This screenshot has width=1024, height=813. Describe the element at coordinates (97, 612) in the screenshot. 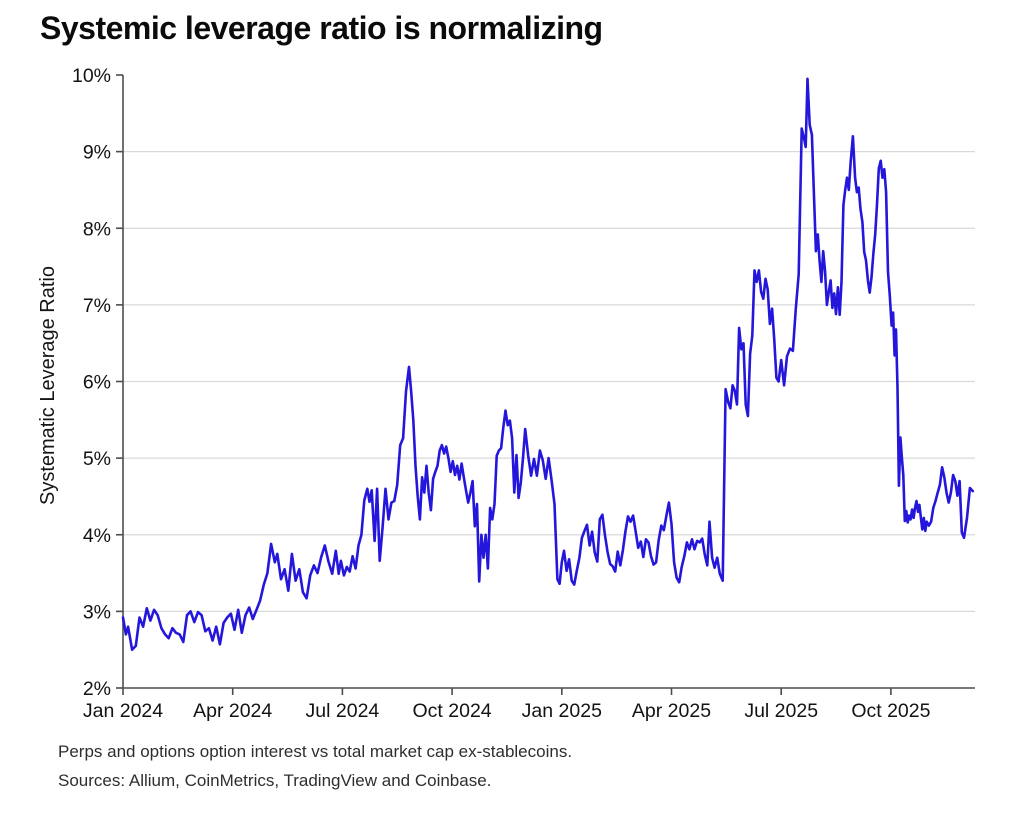

I see `y-tick-label: 3%` at that location.